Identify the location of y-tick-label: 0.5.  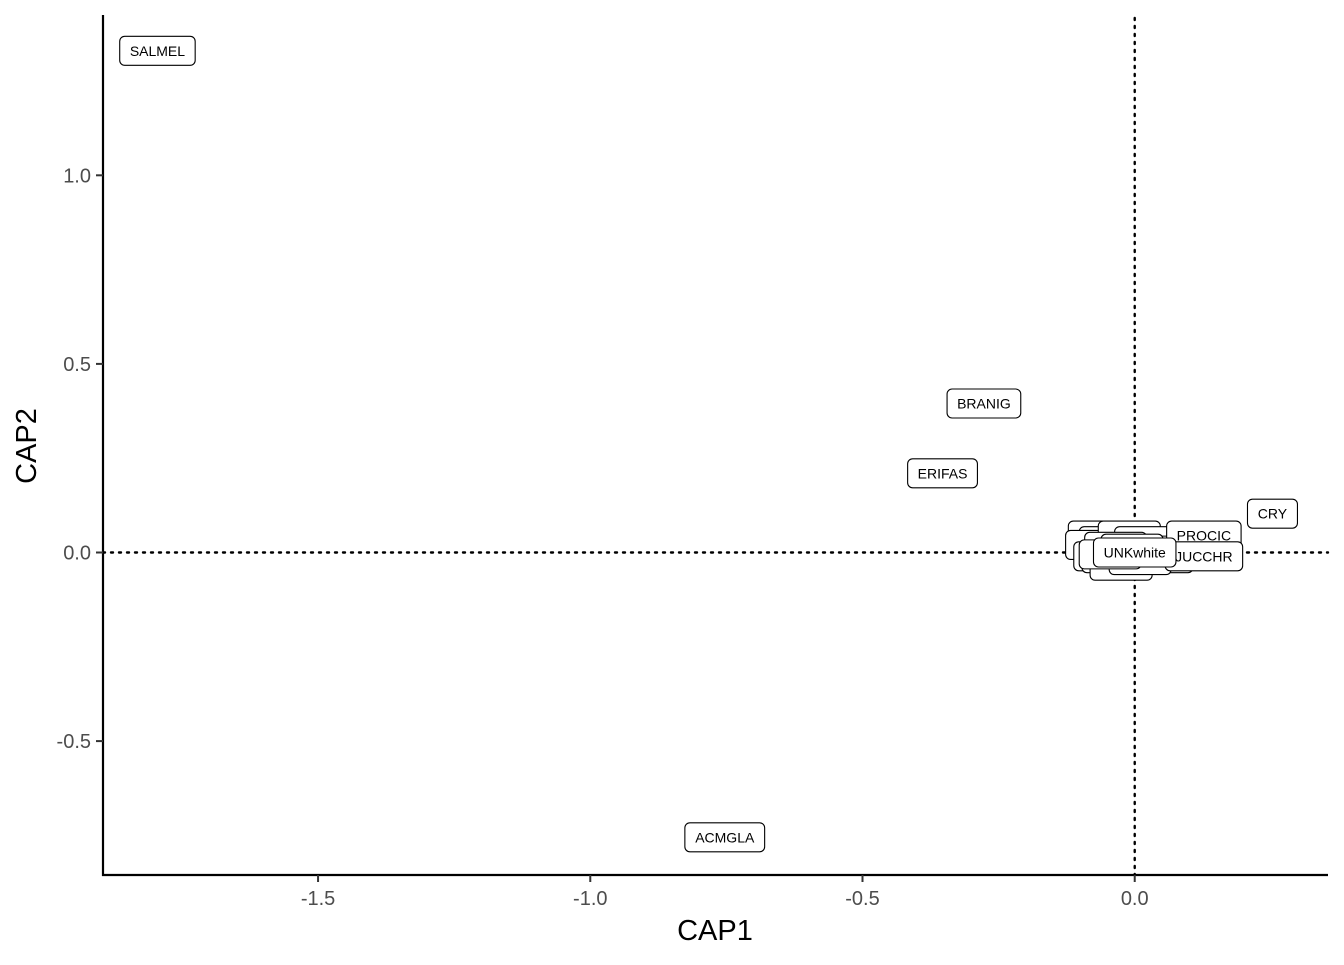
(77, 365).